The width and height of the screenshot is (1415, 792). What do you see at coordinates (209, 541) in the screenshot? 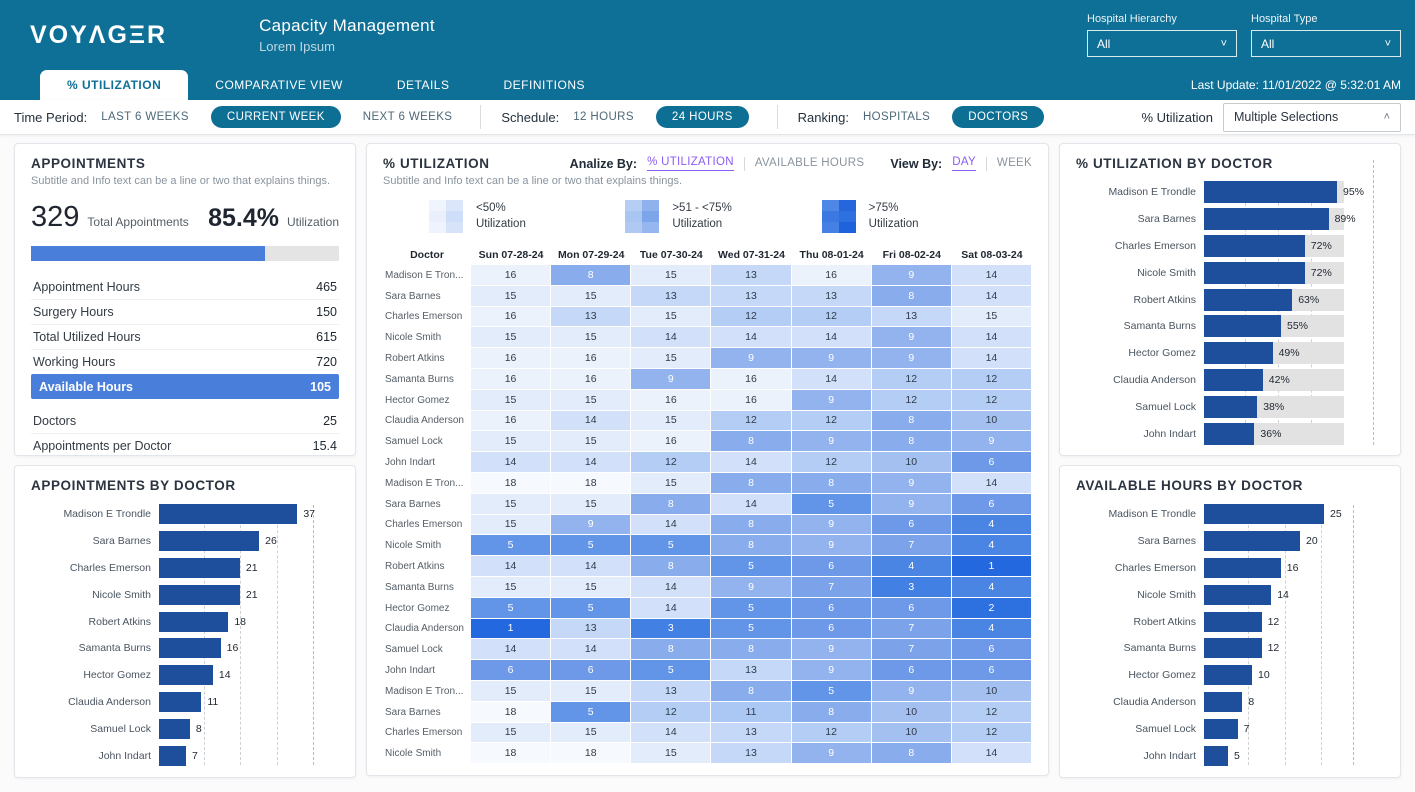
I see `bar-sara-barnes` at bounding box center [209, 541].